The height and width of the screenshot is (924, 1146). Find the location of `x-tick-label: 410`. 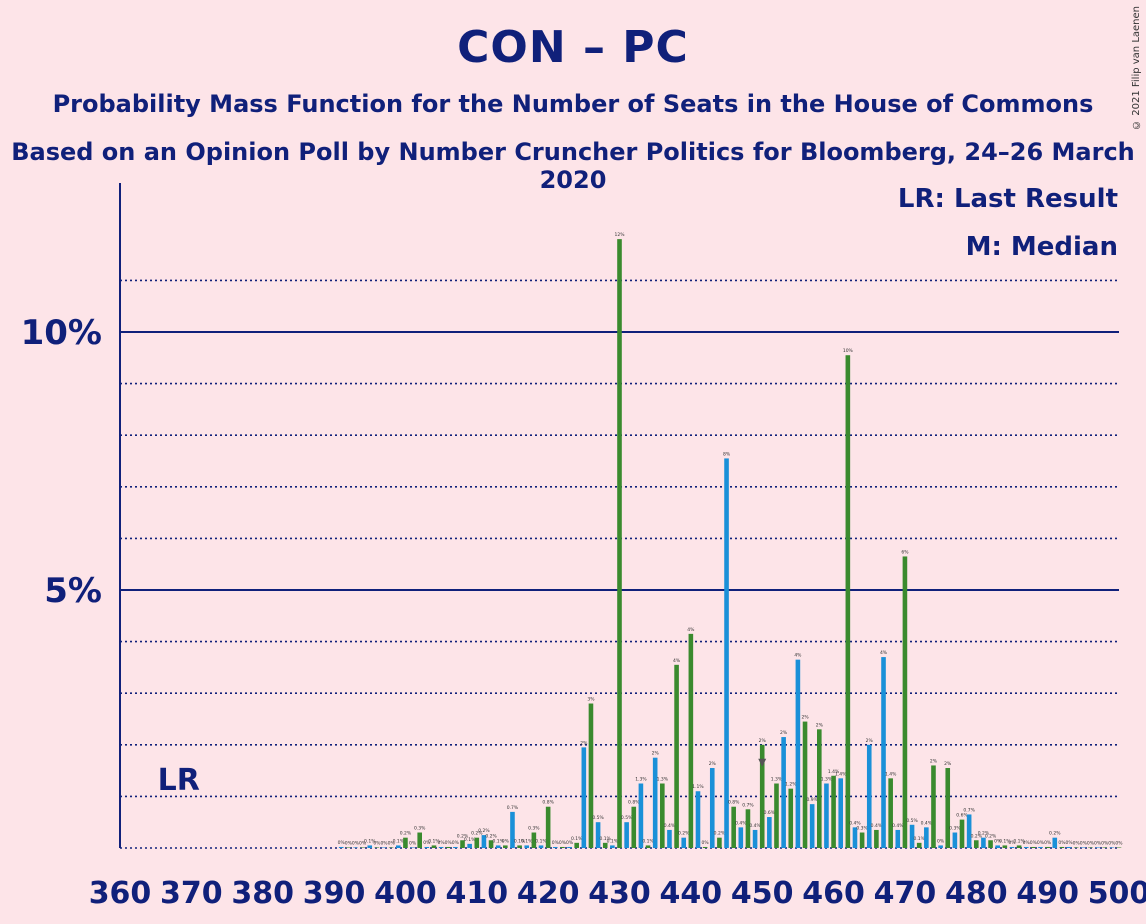

x-tick-label: 410 is located at coordinates (476, 893).